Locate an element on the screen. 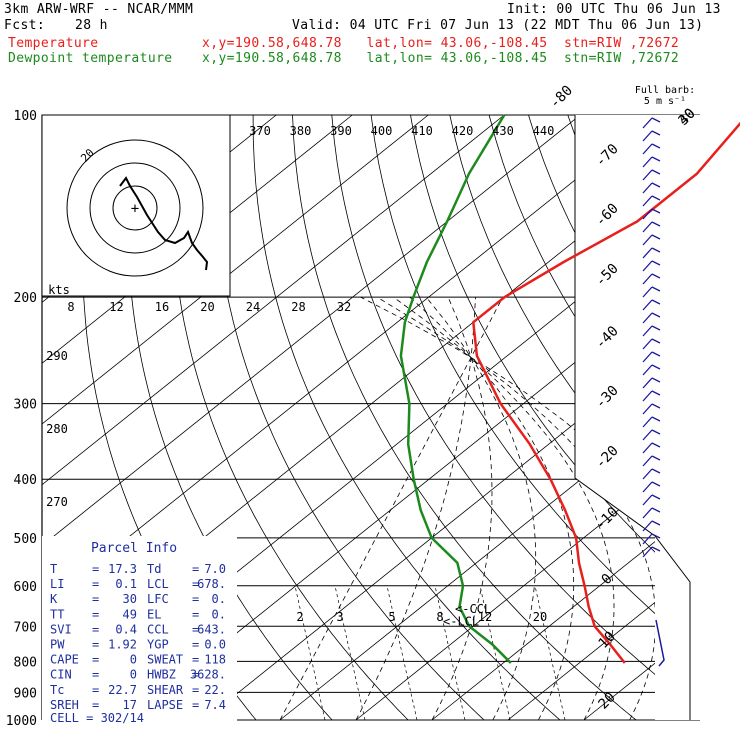  pressure-label-500: 500 is located at coordinates (25, 539).